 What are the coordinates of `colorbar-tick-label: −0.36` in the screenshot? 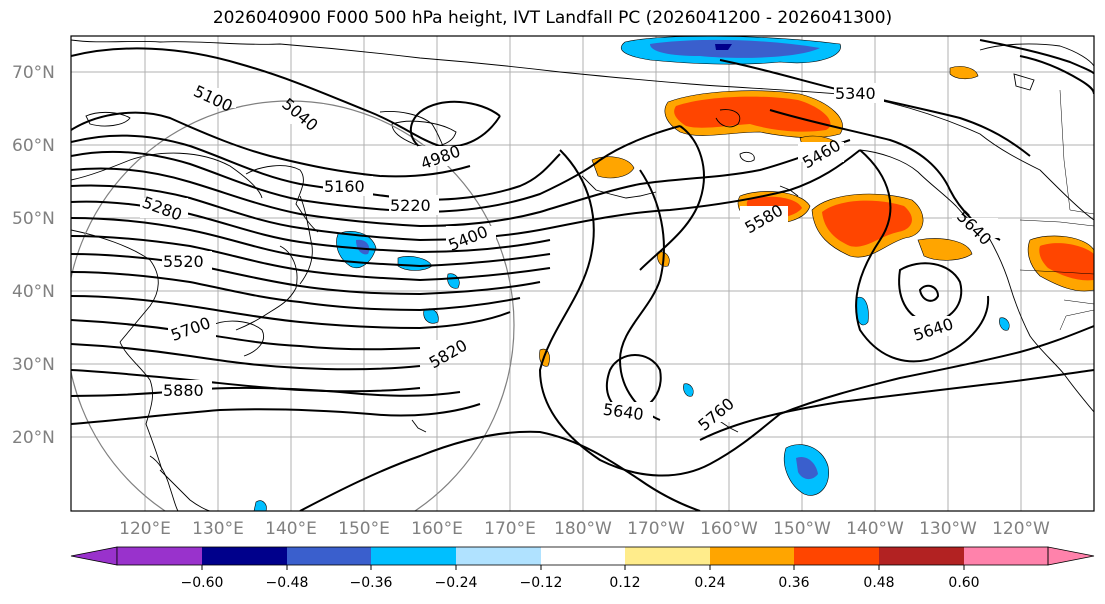 It's located at (371, 583).